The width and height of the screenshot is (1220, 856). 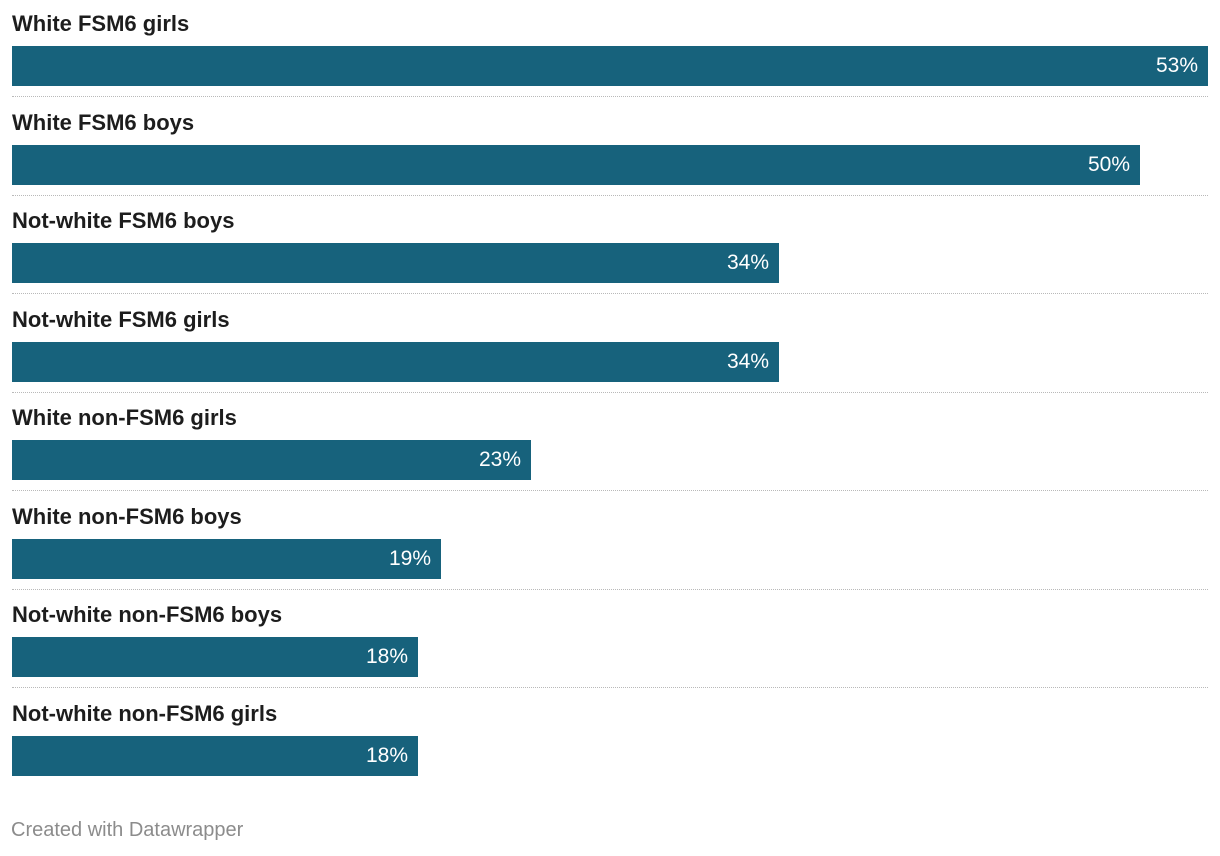 I want to click on category-label: White FSM6 boys, so click(x=103, y=122).